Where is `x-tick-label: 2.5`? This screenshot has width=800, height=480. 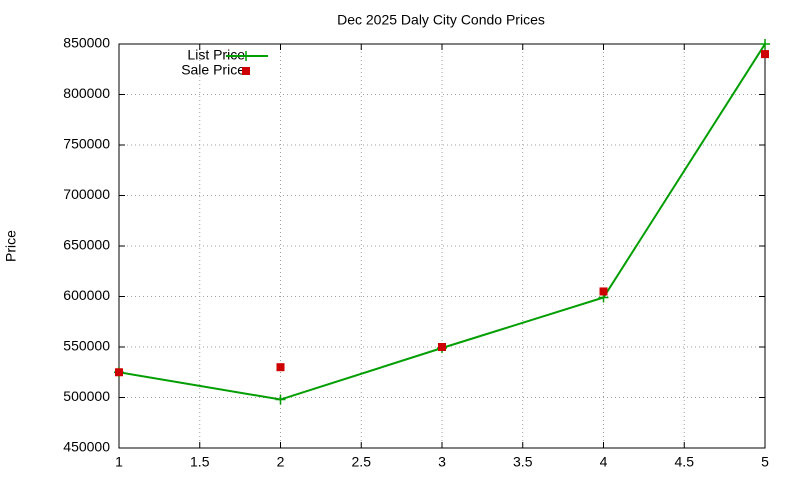
x-tick-label: 2.5 is located at coordinates (362, 462).